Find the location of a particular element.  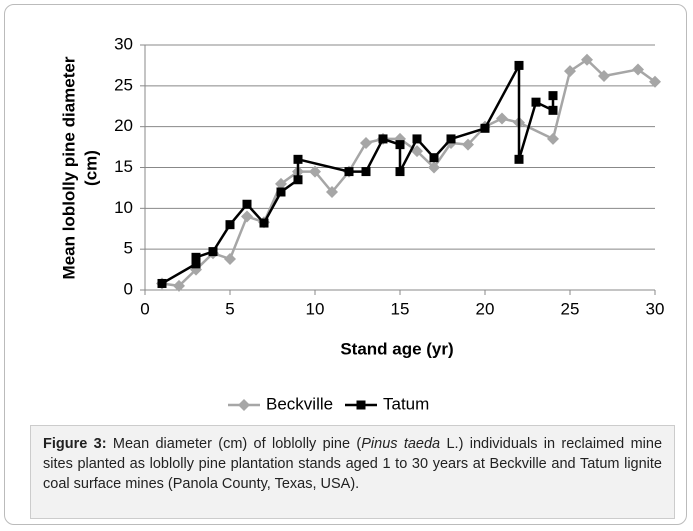

y-tick-label: 15 is located at coordinates (123, 166).